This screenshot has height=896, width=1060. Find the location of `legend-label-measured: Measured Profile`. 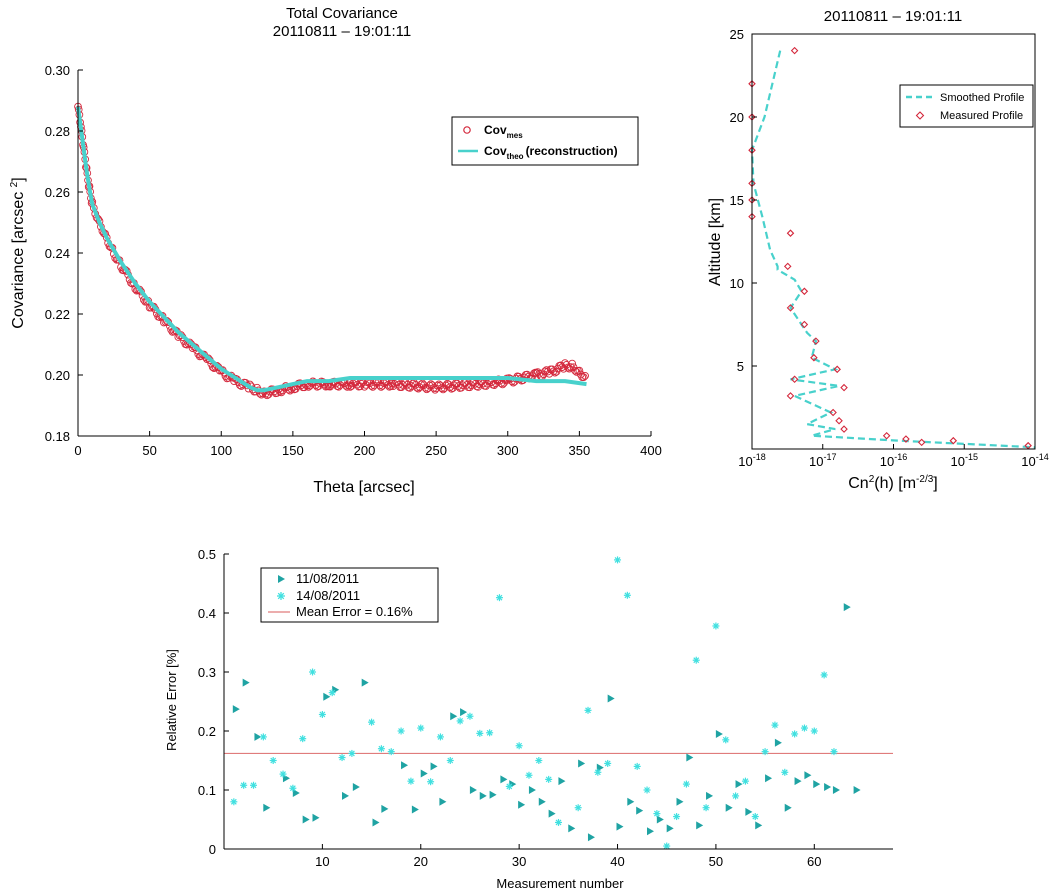

legend-label-measured: Measured Profile is located at coordinates (981, 116).